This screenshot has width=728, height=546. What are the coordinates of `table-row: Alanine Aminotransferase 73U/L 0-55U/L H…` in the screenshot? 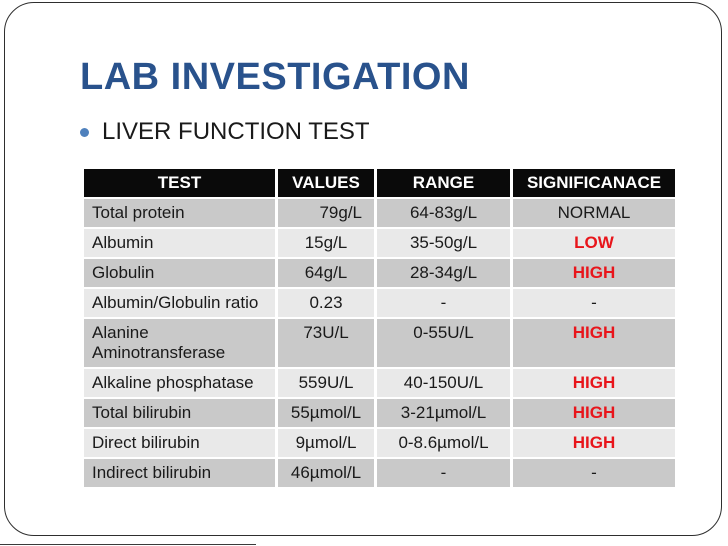 It's located at (379, 344).